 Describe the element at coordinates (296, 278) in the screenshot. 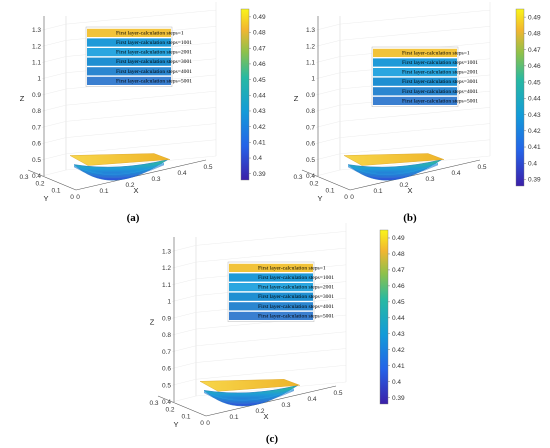

I see `legend-entry: First layer-calculation steps=1001` at that location.